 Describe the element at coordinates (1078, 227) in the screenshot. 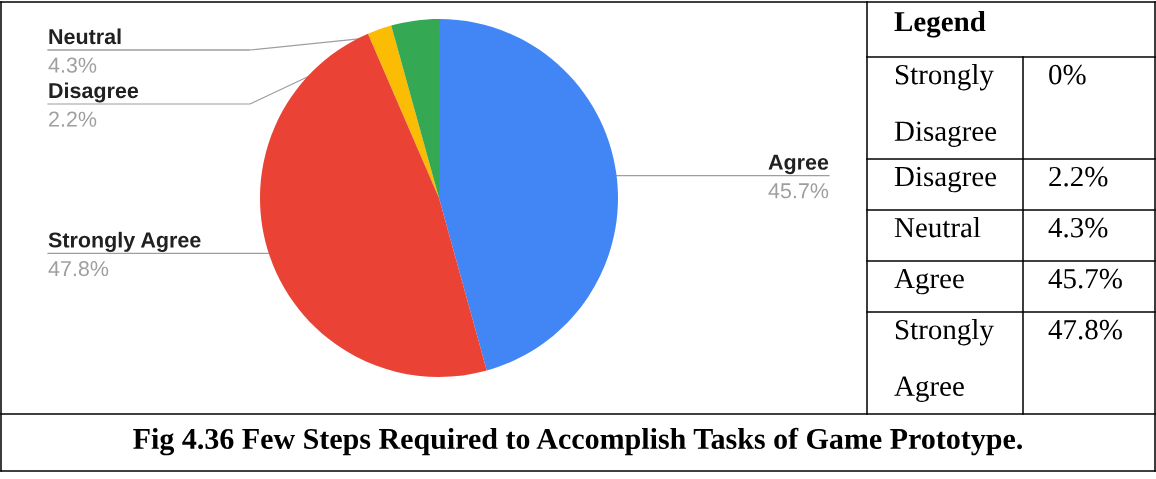

I see `text: 4.3%` at that location.